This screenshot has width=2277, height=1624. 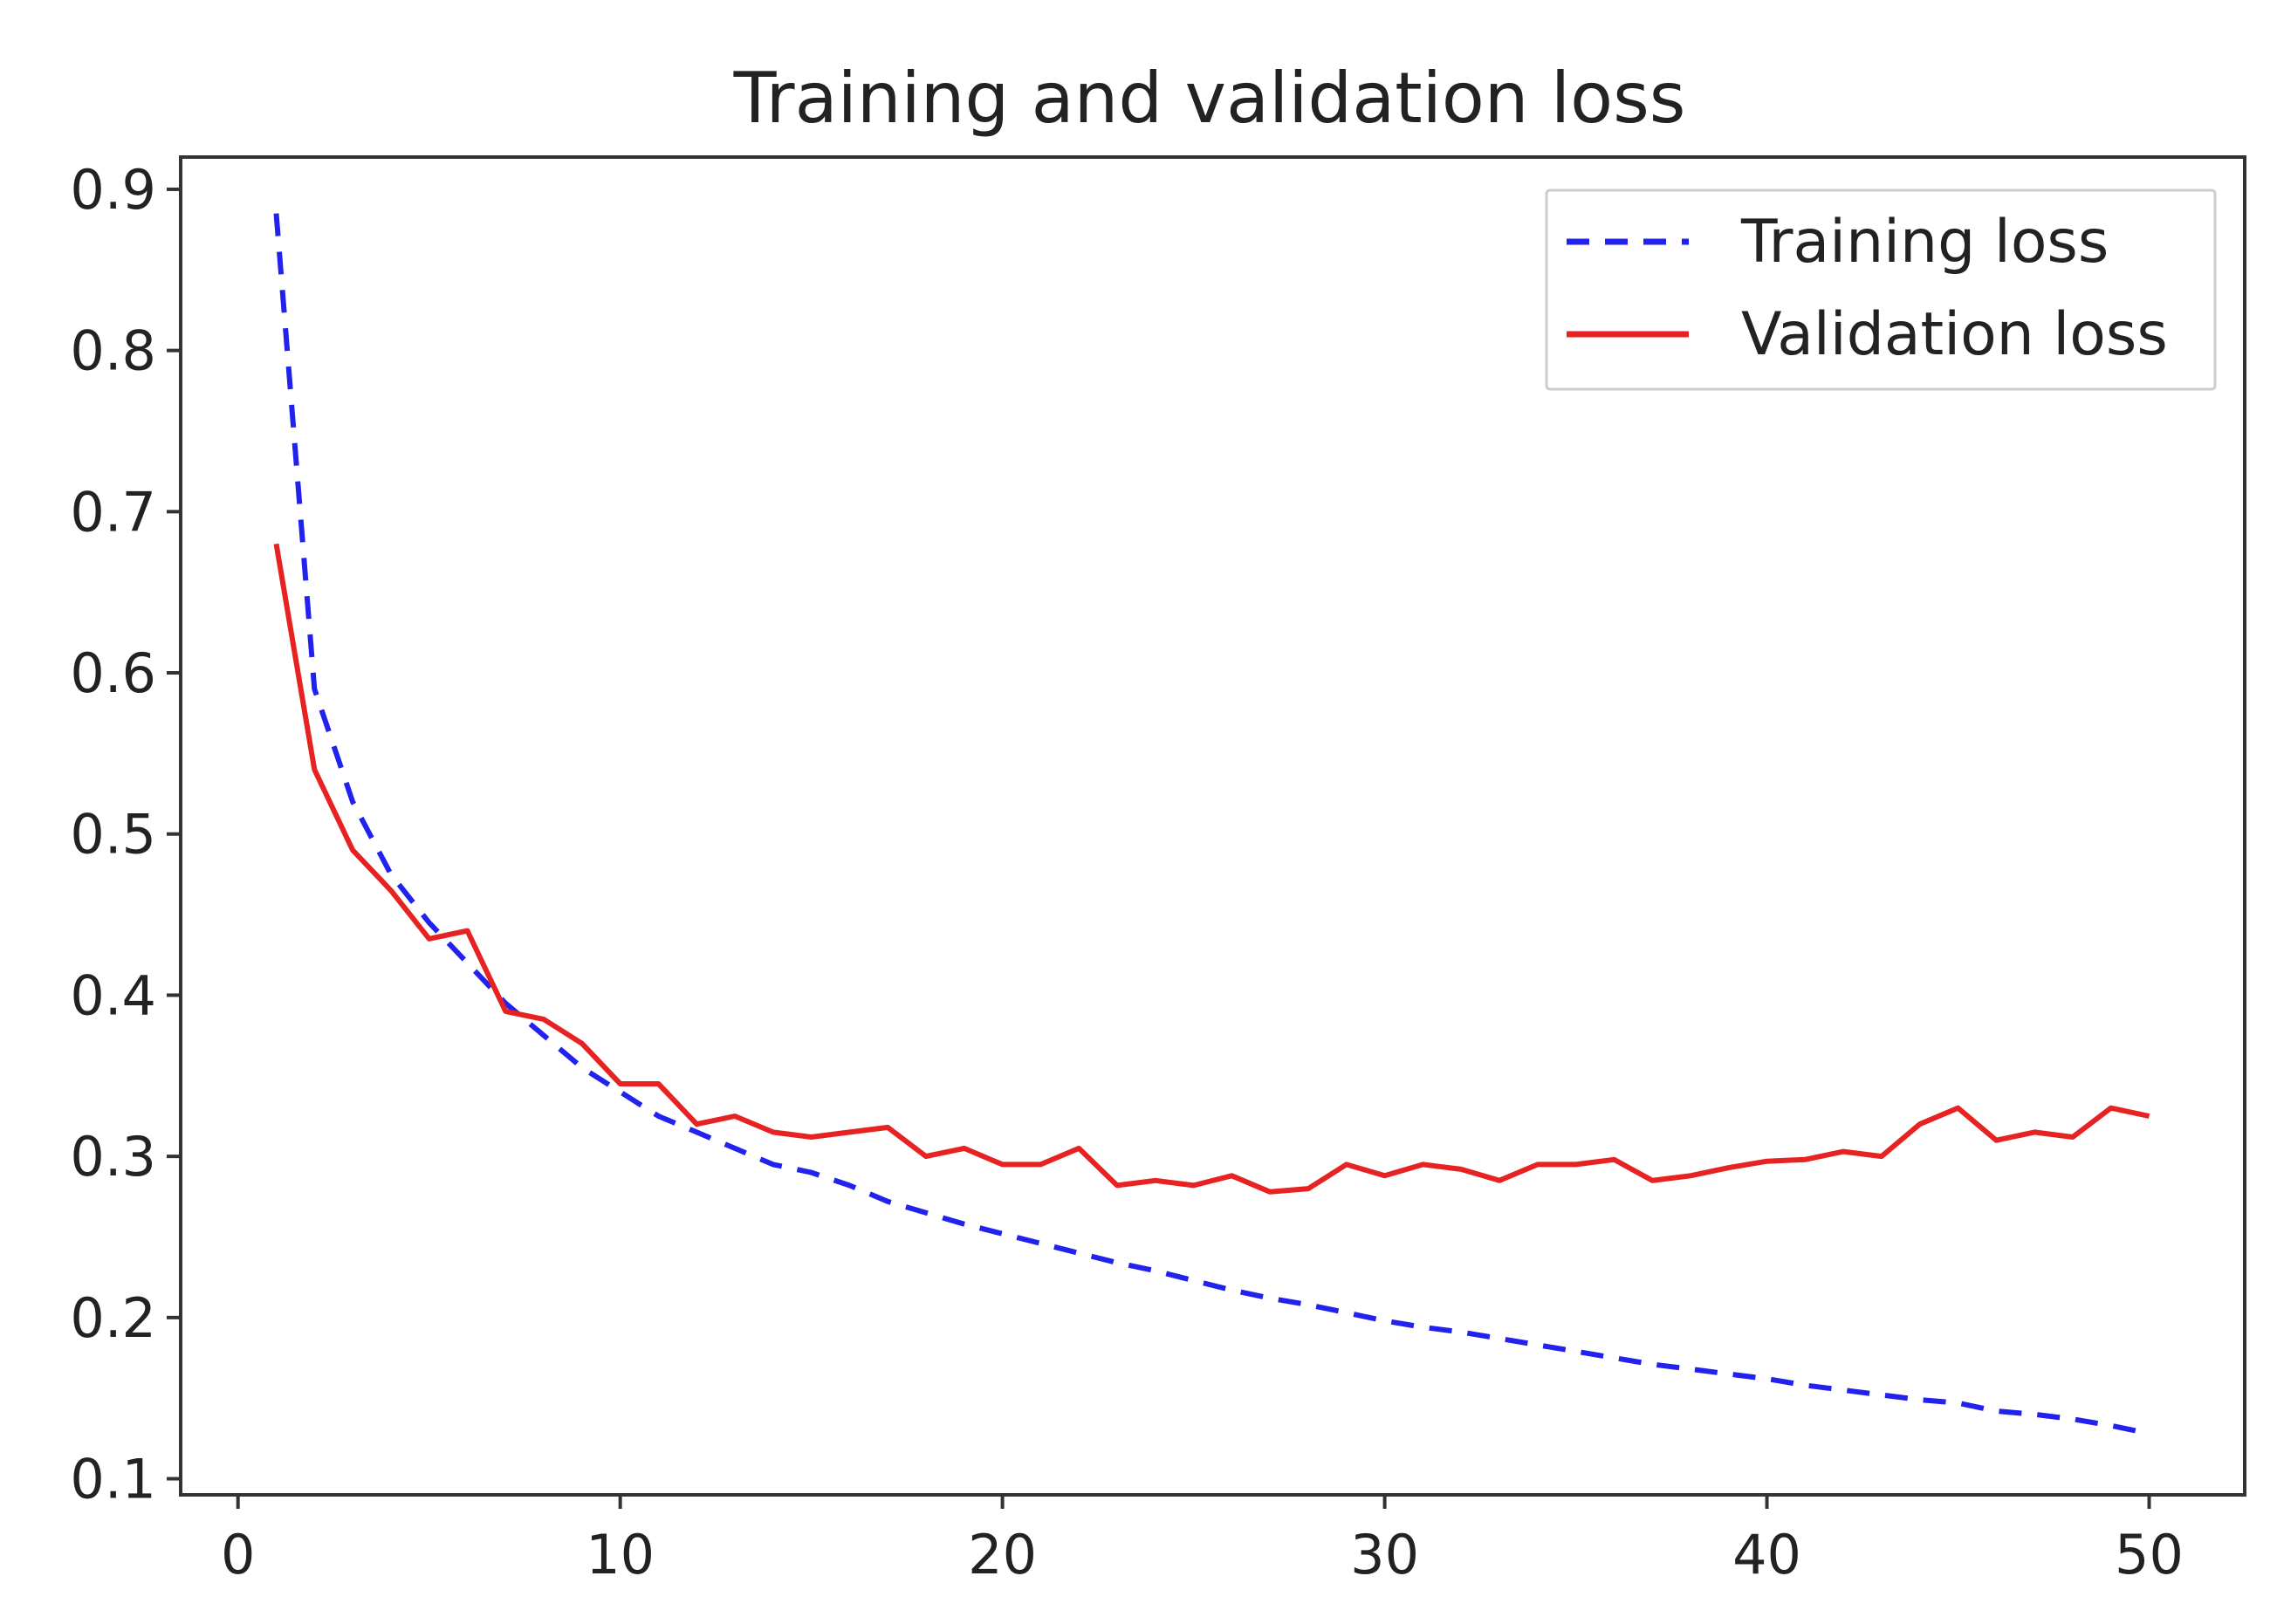 I want to click on y-tick-label: 0.7, so click(x=113, y=512).